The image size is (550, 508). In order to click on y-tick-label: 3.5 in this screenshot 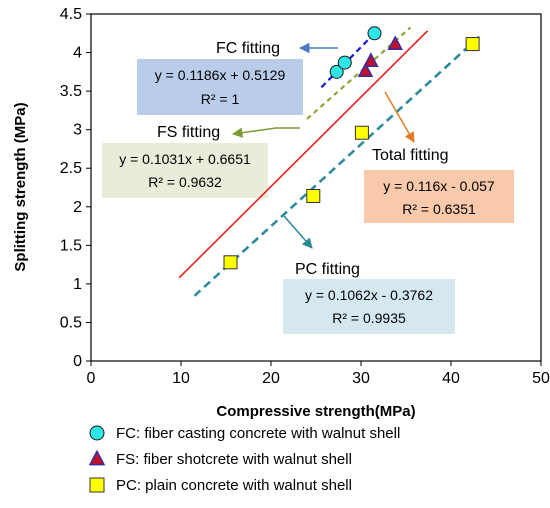, I will do `click(71, 91)`.